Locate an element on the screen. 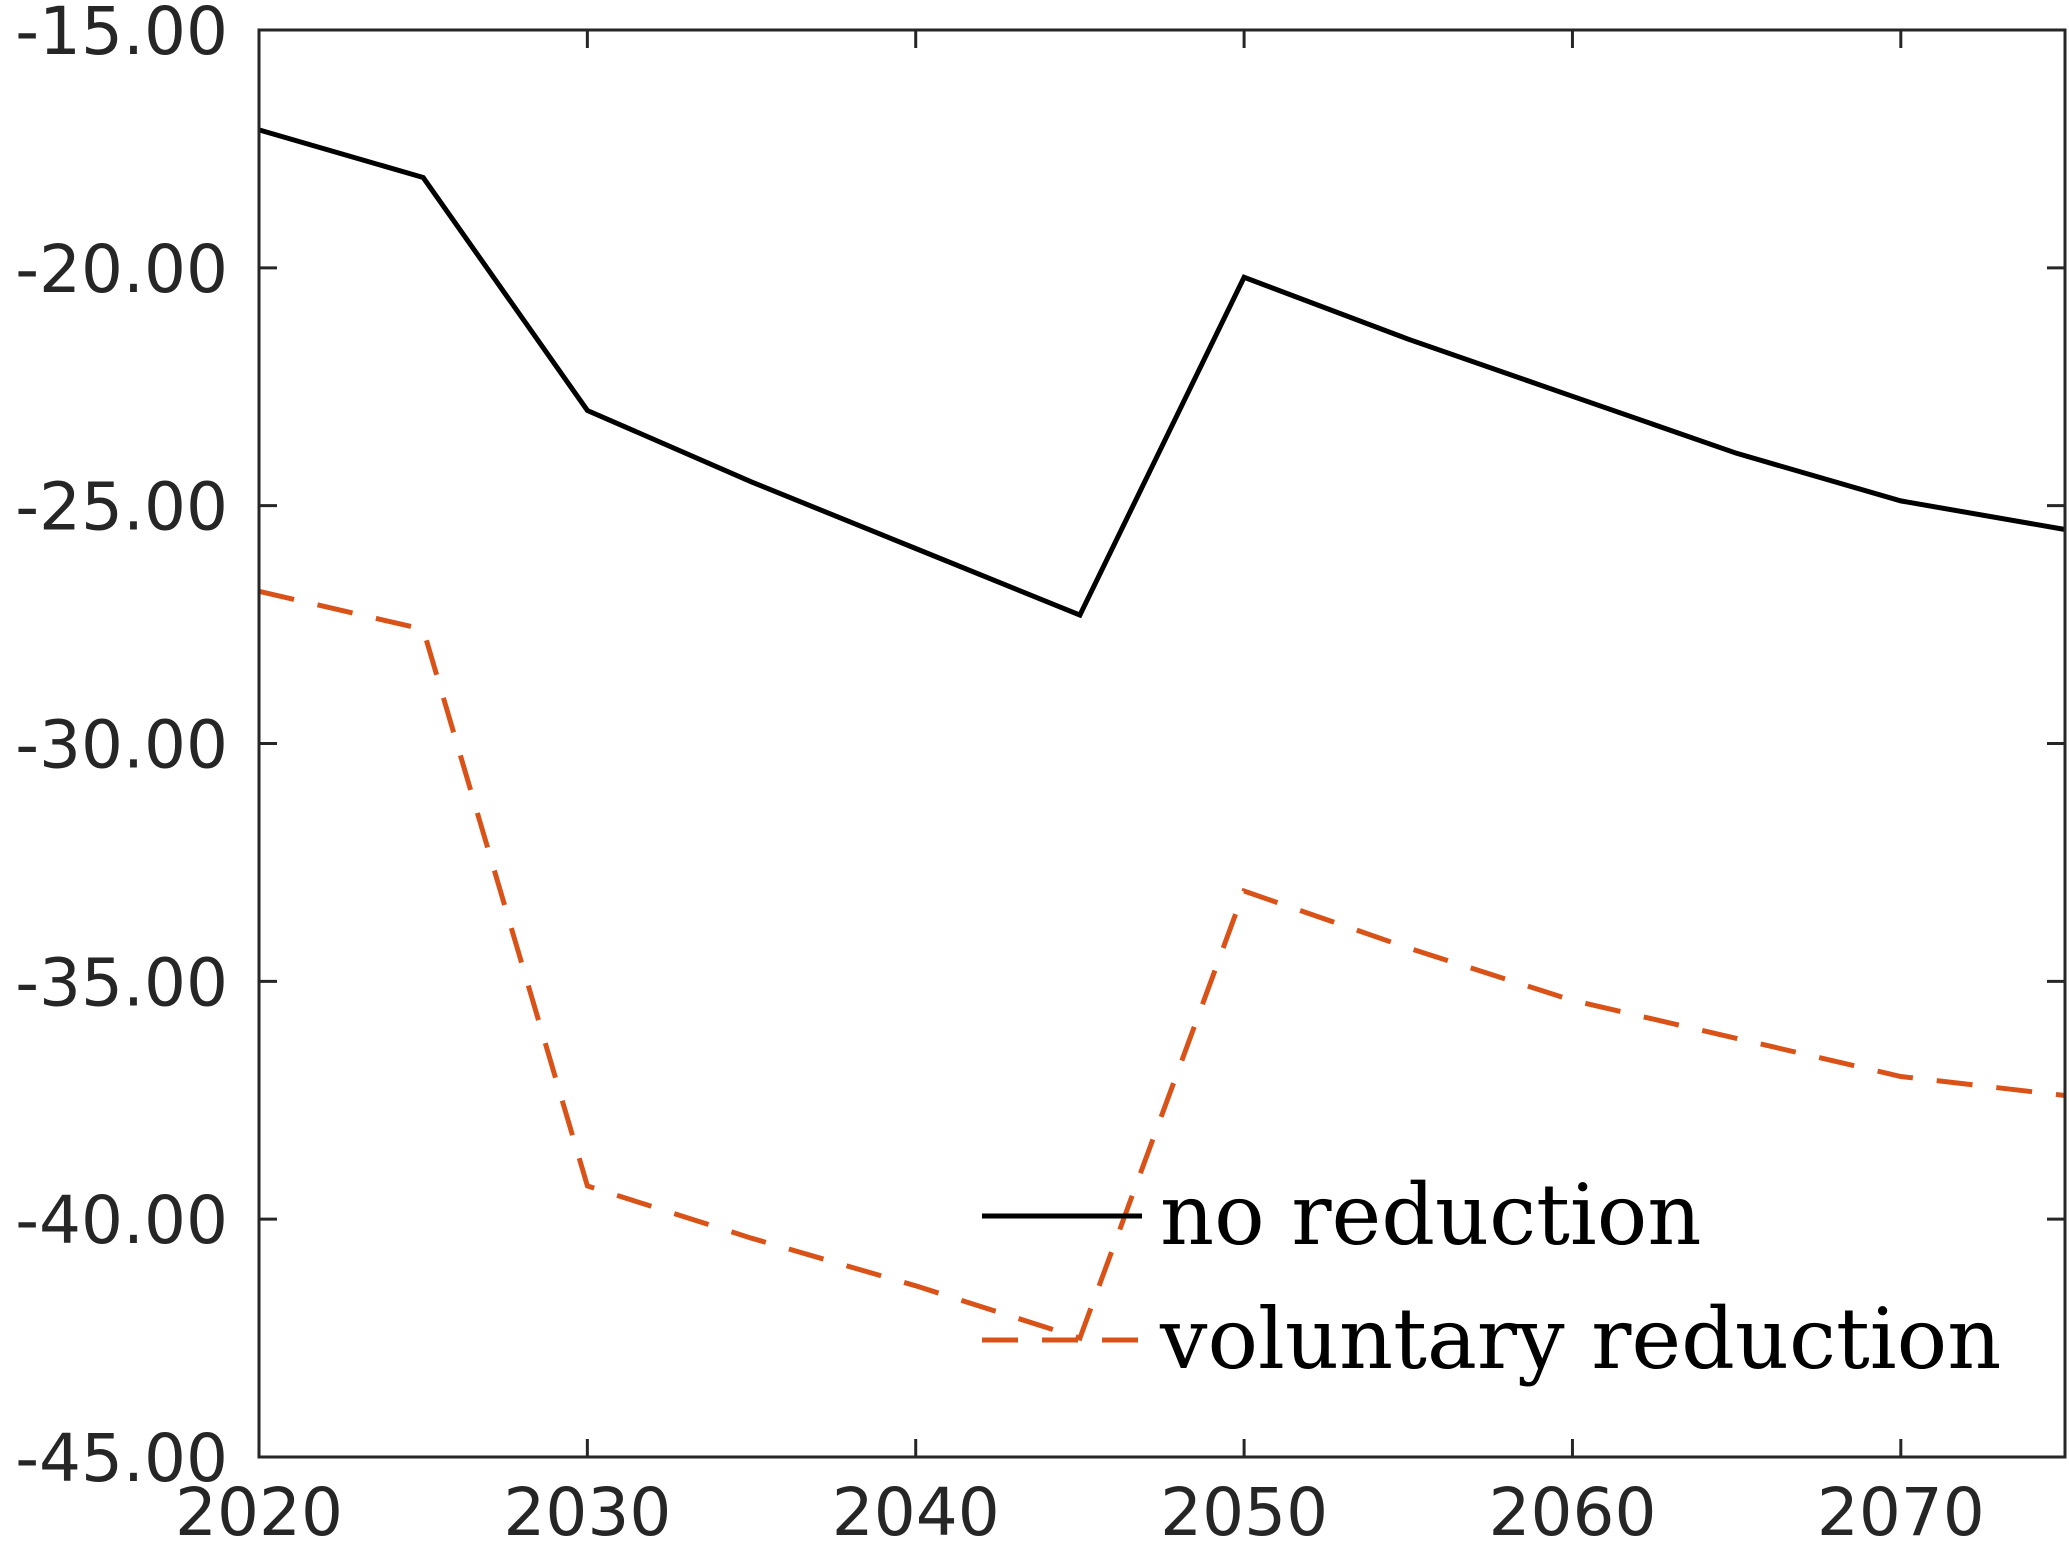 This screenshot has height=1554, width=2069. y-tick-label: -30.00 is located at coordinates (121, 745).